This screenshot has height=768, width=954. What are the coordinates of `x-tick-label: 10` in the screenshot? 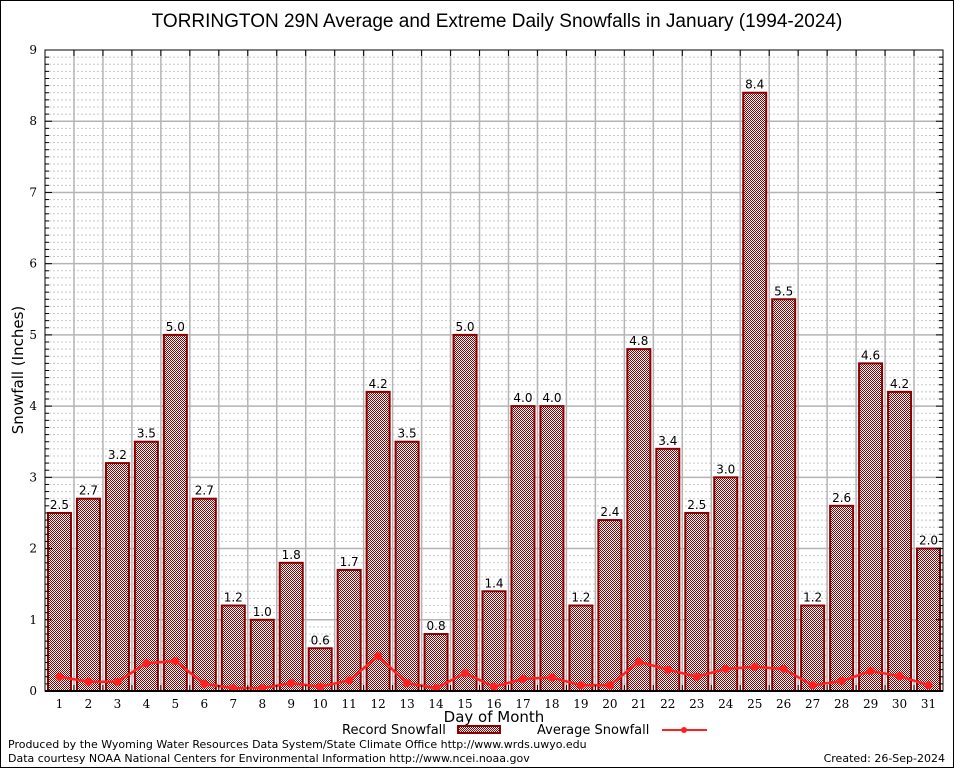 It's located at (320, 704).